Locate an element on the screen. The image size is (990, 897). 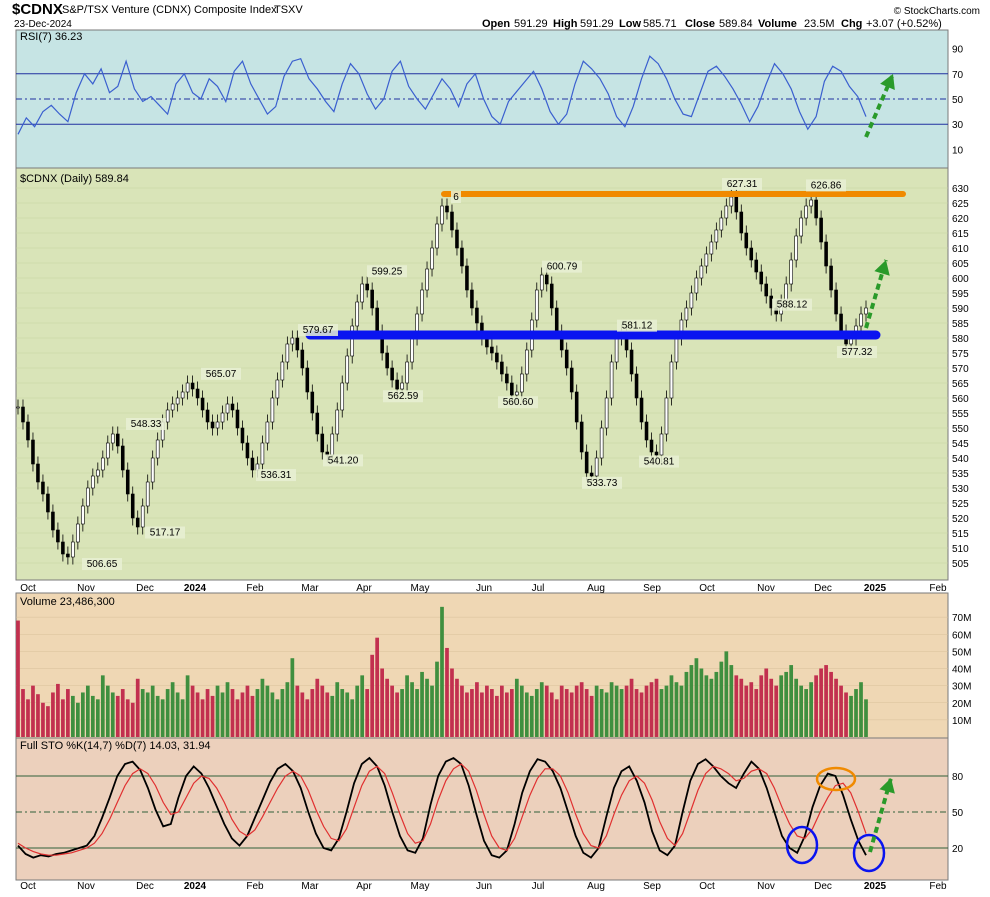
price-annotation: 565.07 is located at coordinates (221, 374).